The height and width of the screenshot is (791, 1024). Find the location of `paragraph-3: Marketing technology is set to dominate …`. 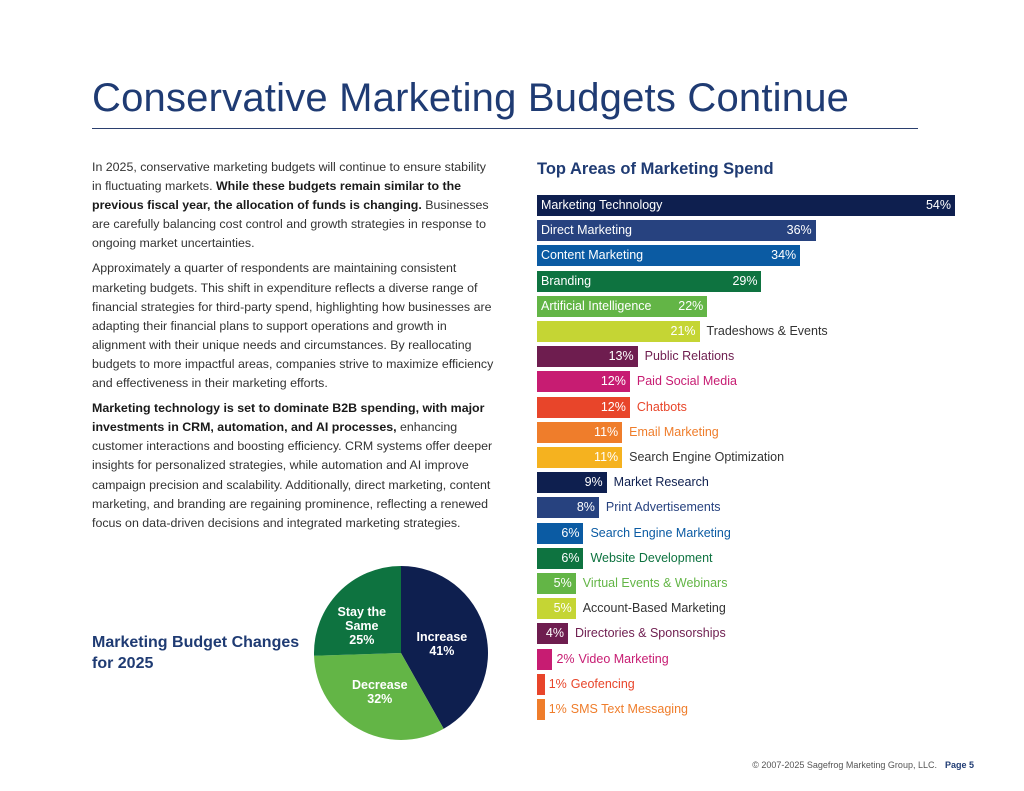

paragraph-3: Marketing technology is set to dominate … is located at coordinates (294, 466).